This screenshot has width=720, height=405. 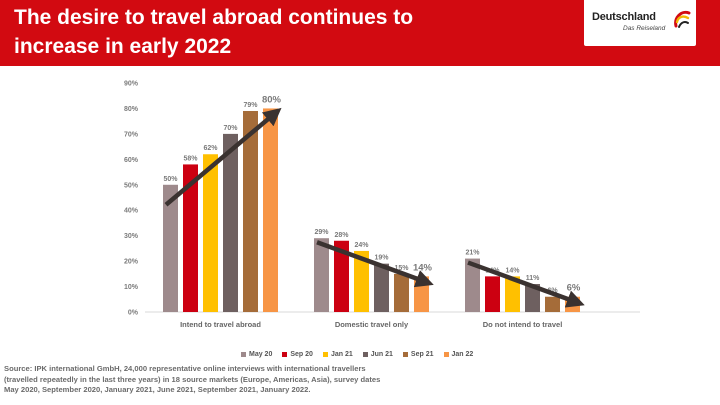 I want to click on data-label: 70%, so click(x=230, y=128).